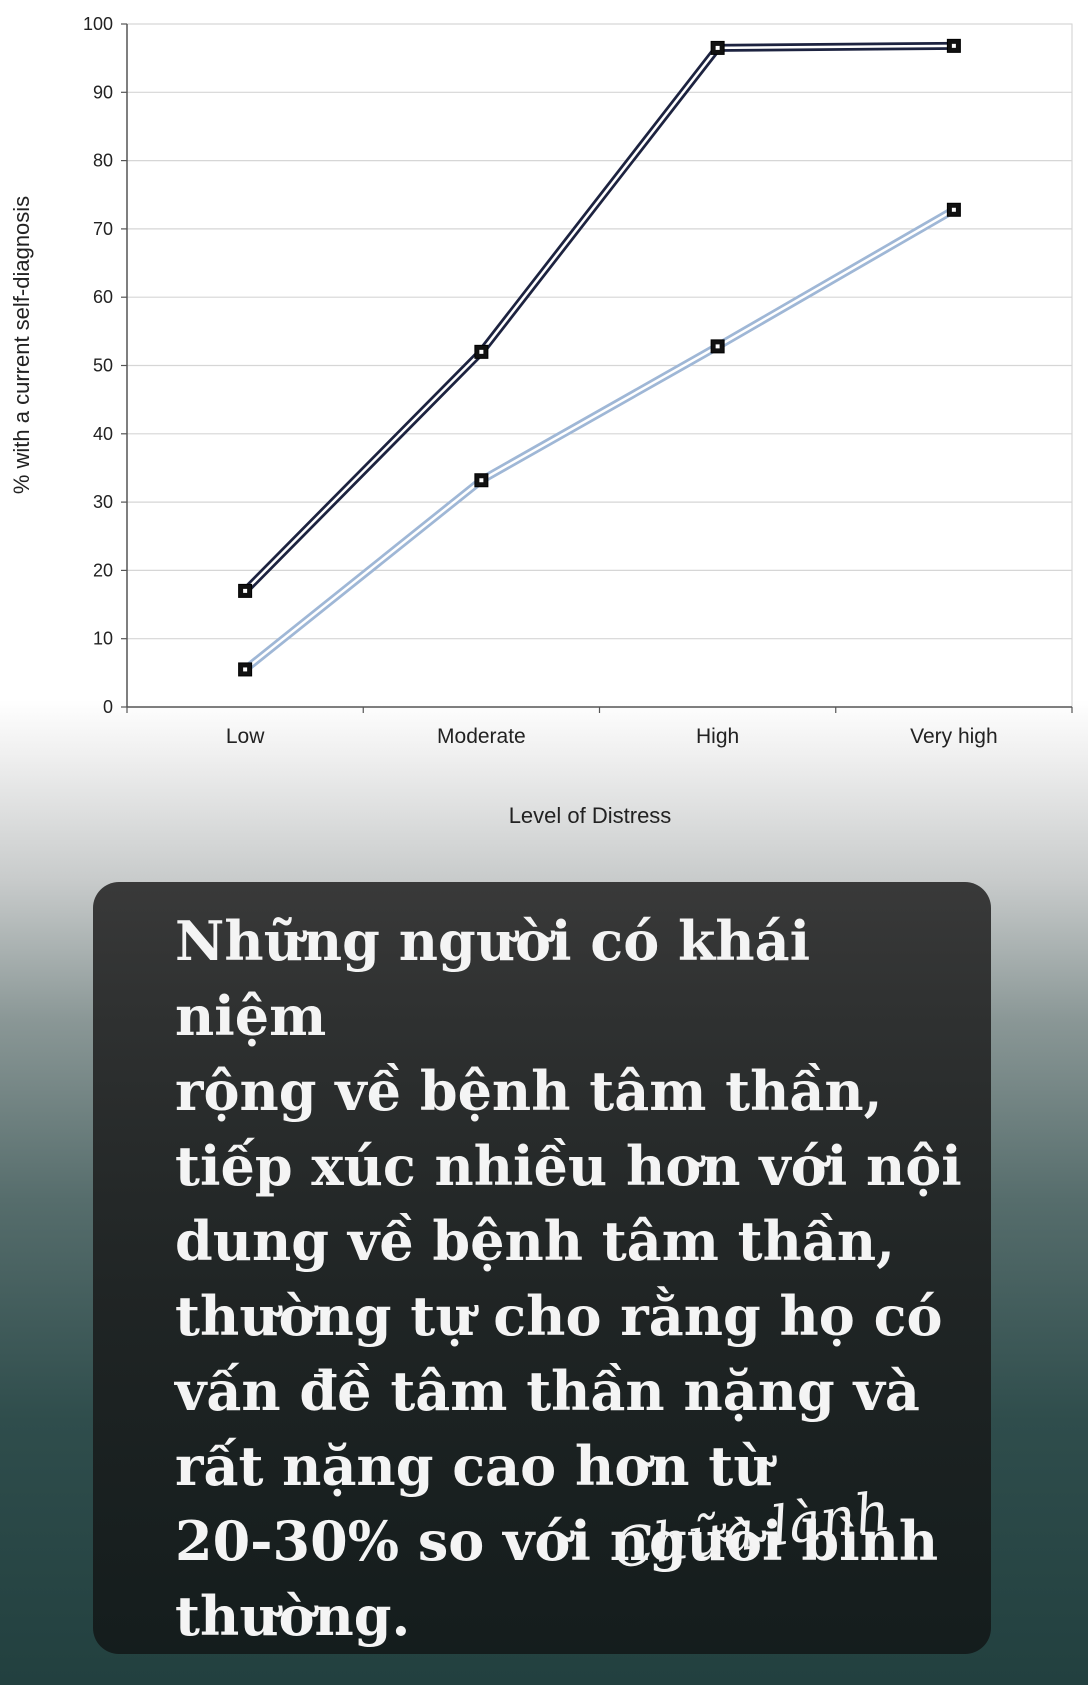  Describe the element at coordinates (103, 639) in the screenshot. I see `y-tick-label: 10` at that location.